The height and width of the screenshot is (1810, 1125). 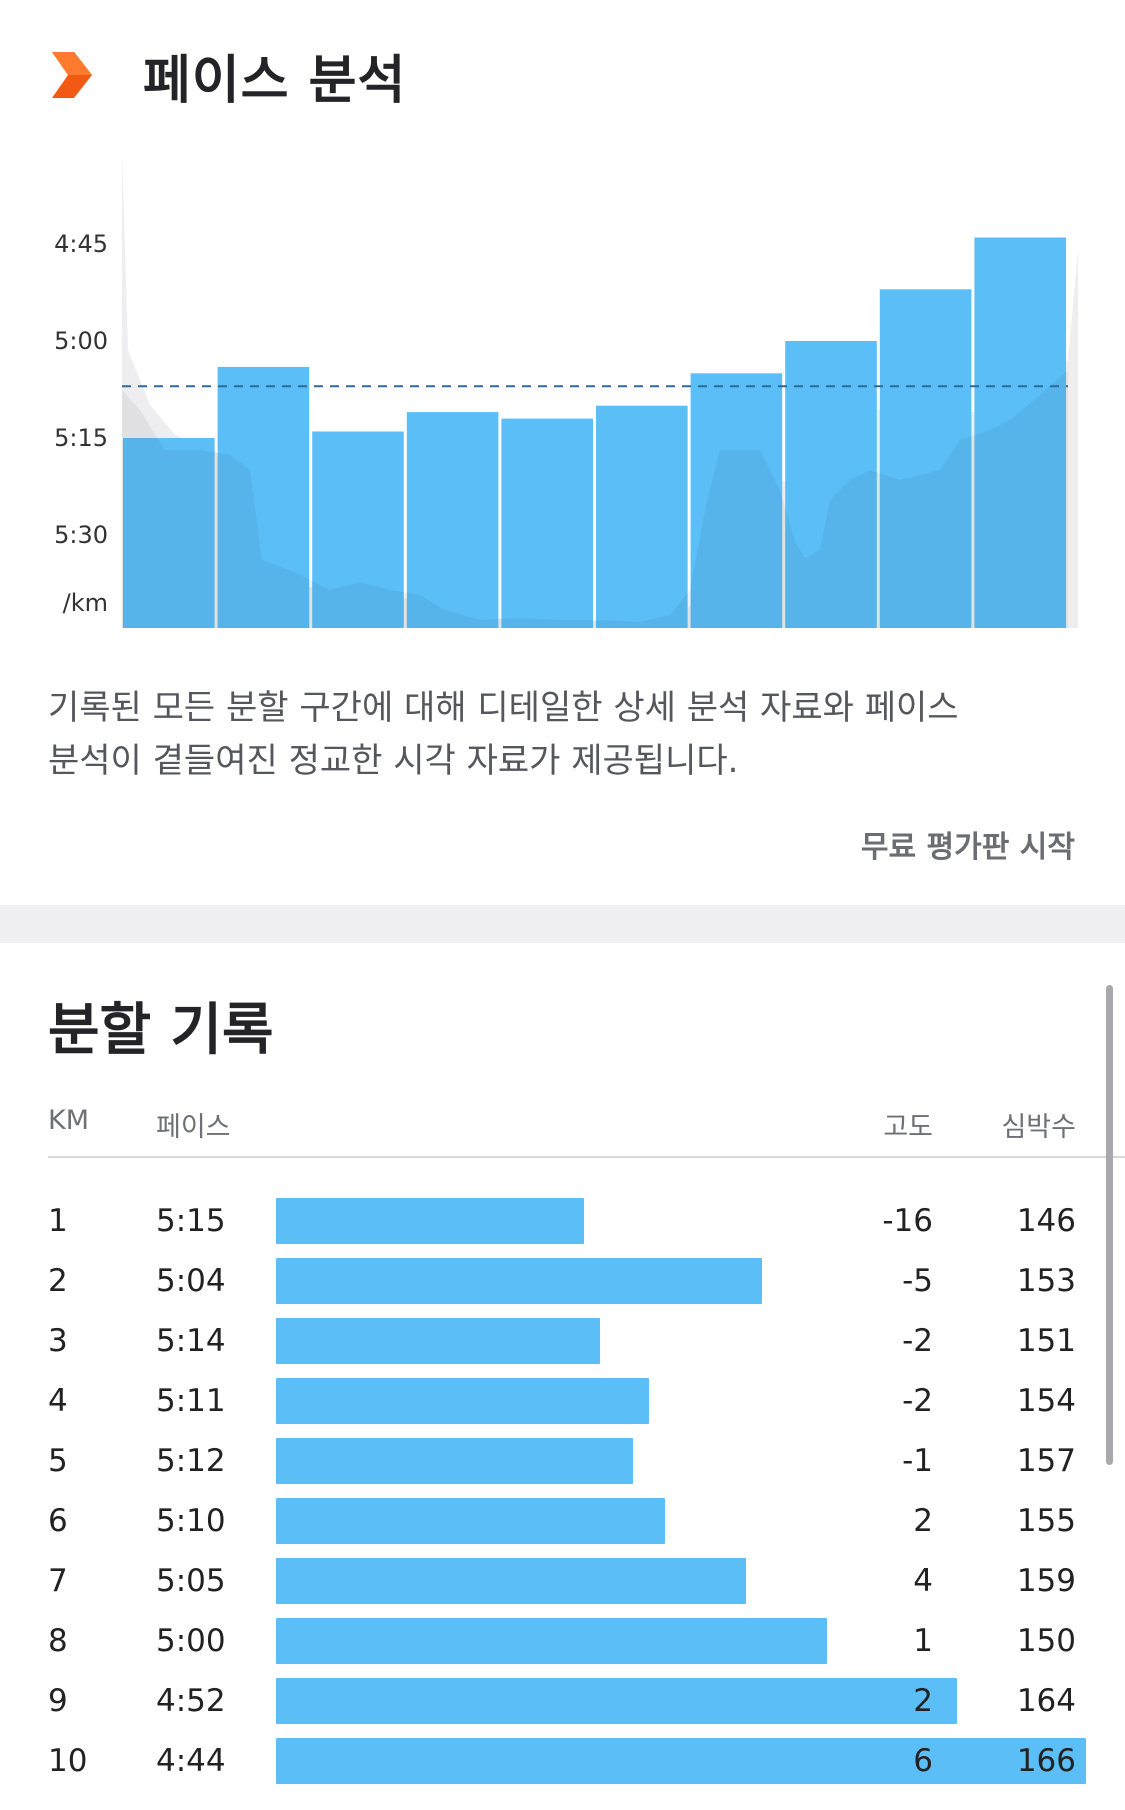 What do you see at coordinates (562, 924) in the screenshot?
I see `section-divider` at bounding box center [562, 924].